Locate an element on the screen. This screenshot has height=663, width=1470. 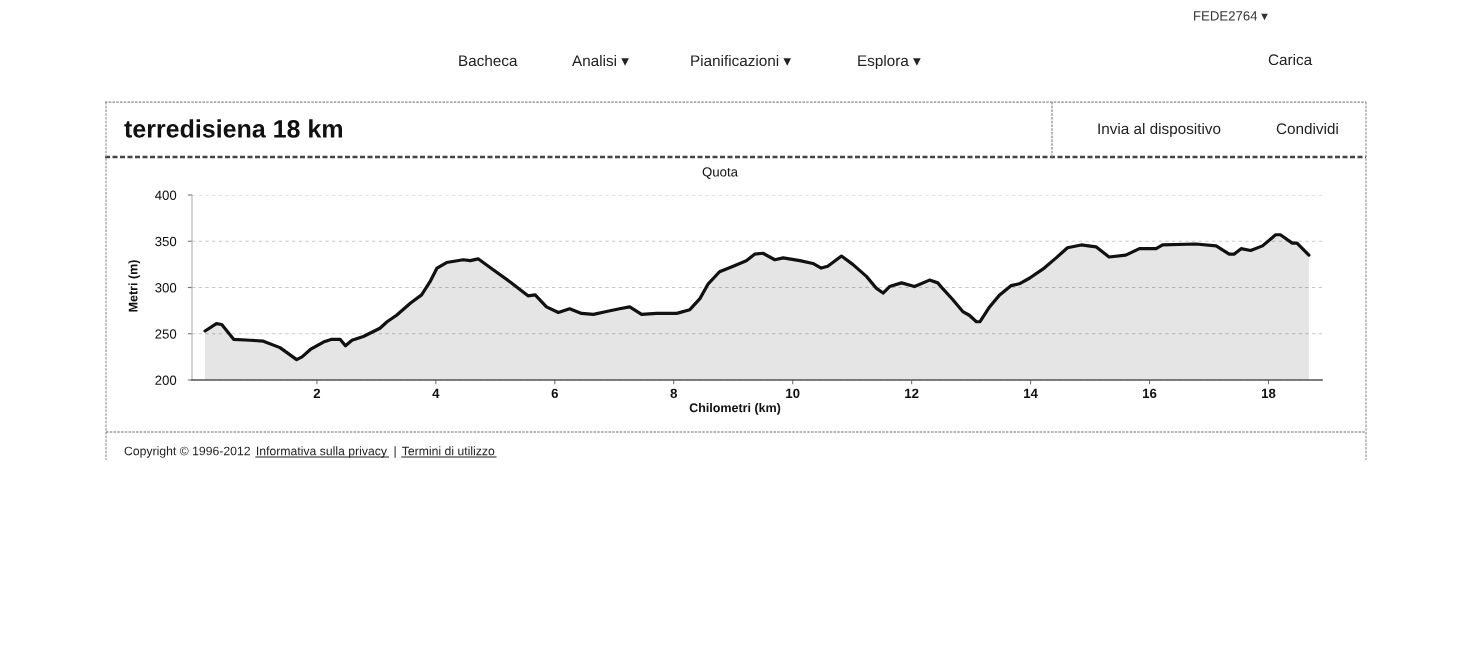
y-tick-label: 350 is located at coordinates (166, 241).